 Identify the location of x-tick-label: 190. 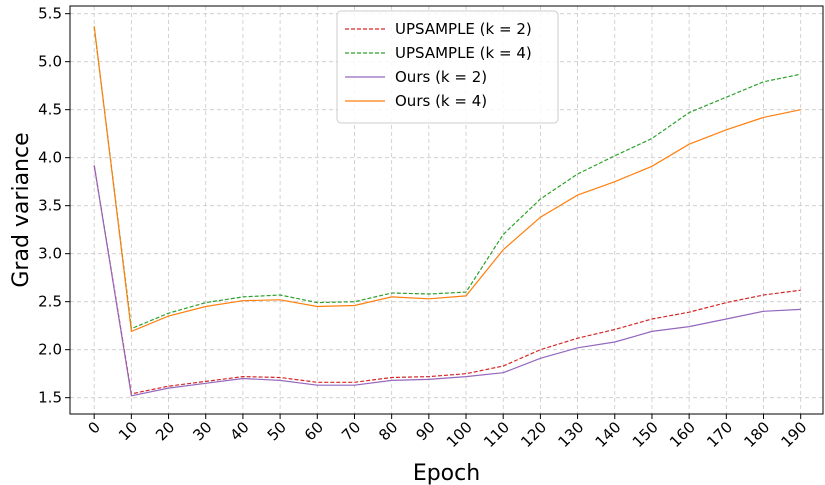
(794, 434).